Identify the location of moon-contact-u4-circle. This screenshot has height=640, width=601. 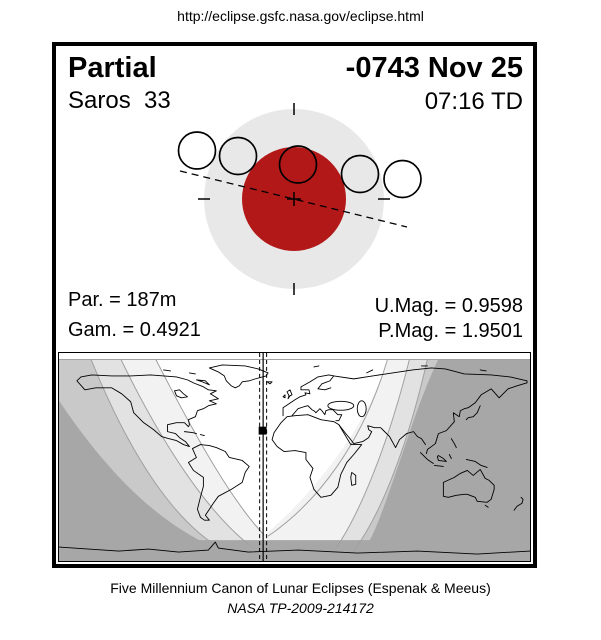
(360, 174).